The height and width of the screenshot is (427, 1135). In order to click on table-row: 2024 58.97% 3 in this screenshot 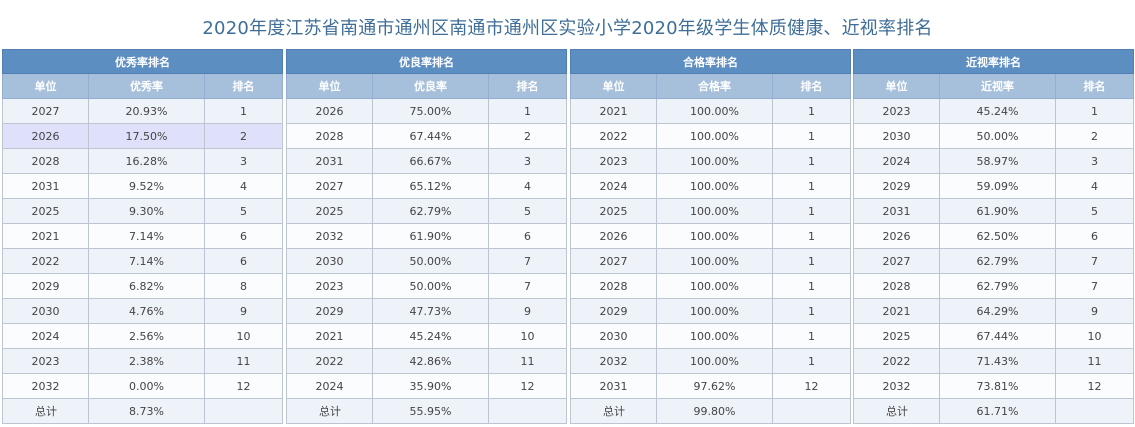, I will do `click(994, 161)`.